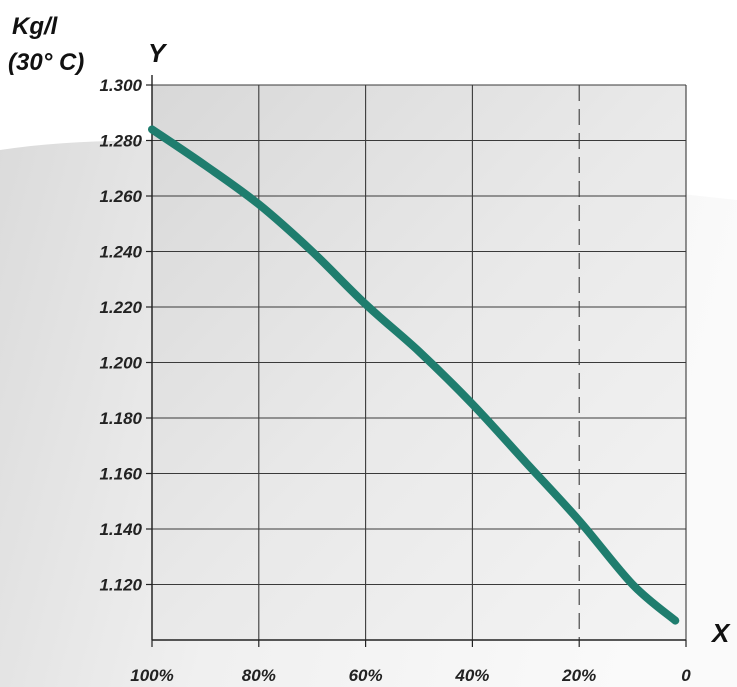 The height and width of the screenshot is (687, 737). What do you see at coordinates (120, 474) in the screenshot?
I see `y-tick-label: 1.160` at bounding box center [120, 474].